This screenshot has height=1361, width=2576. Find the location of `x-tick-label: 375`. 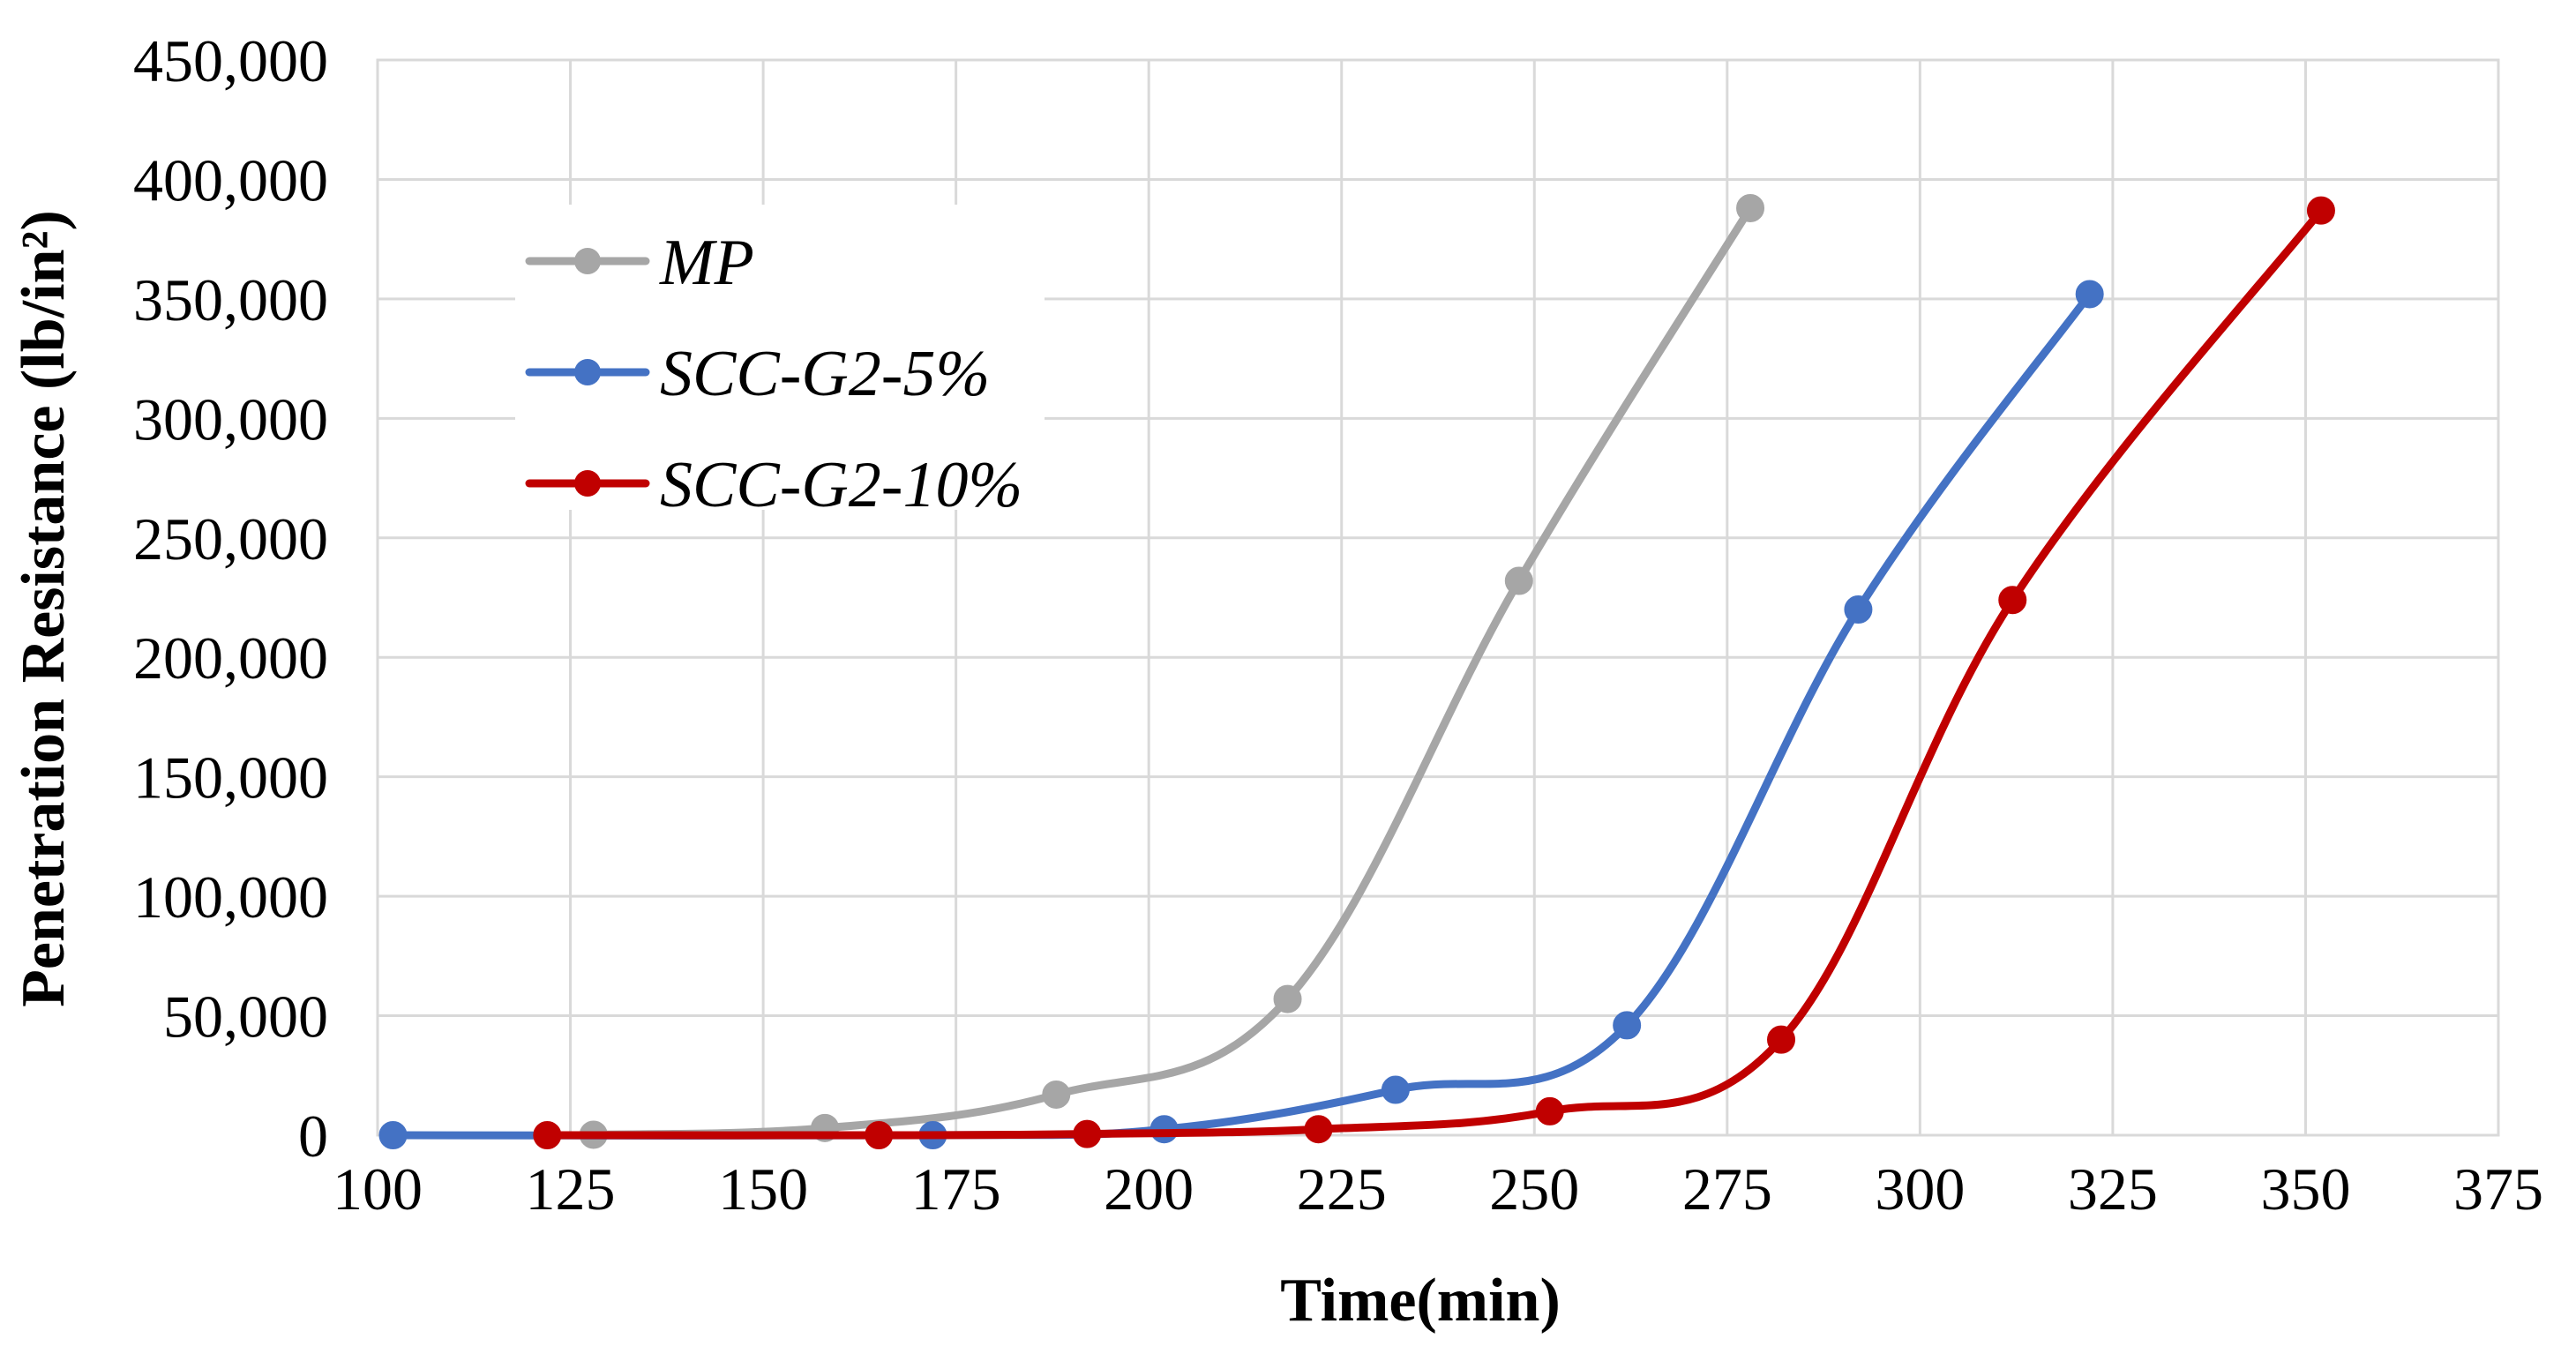

x-tick-label: 375 is located at coordinates (2498, 1189).